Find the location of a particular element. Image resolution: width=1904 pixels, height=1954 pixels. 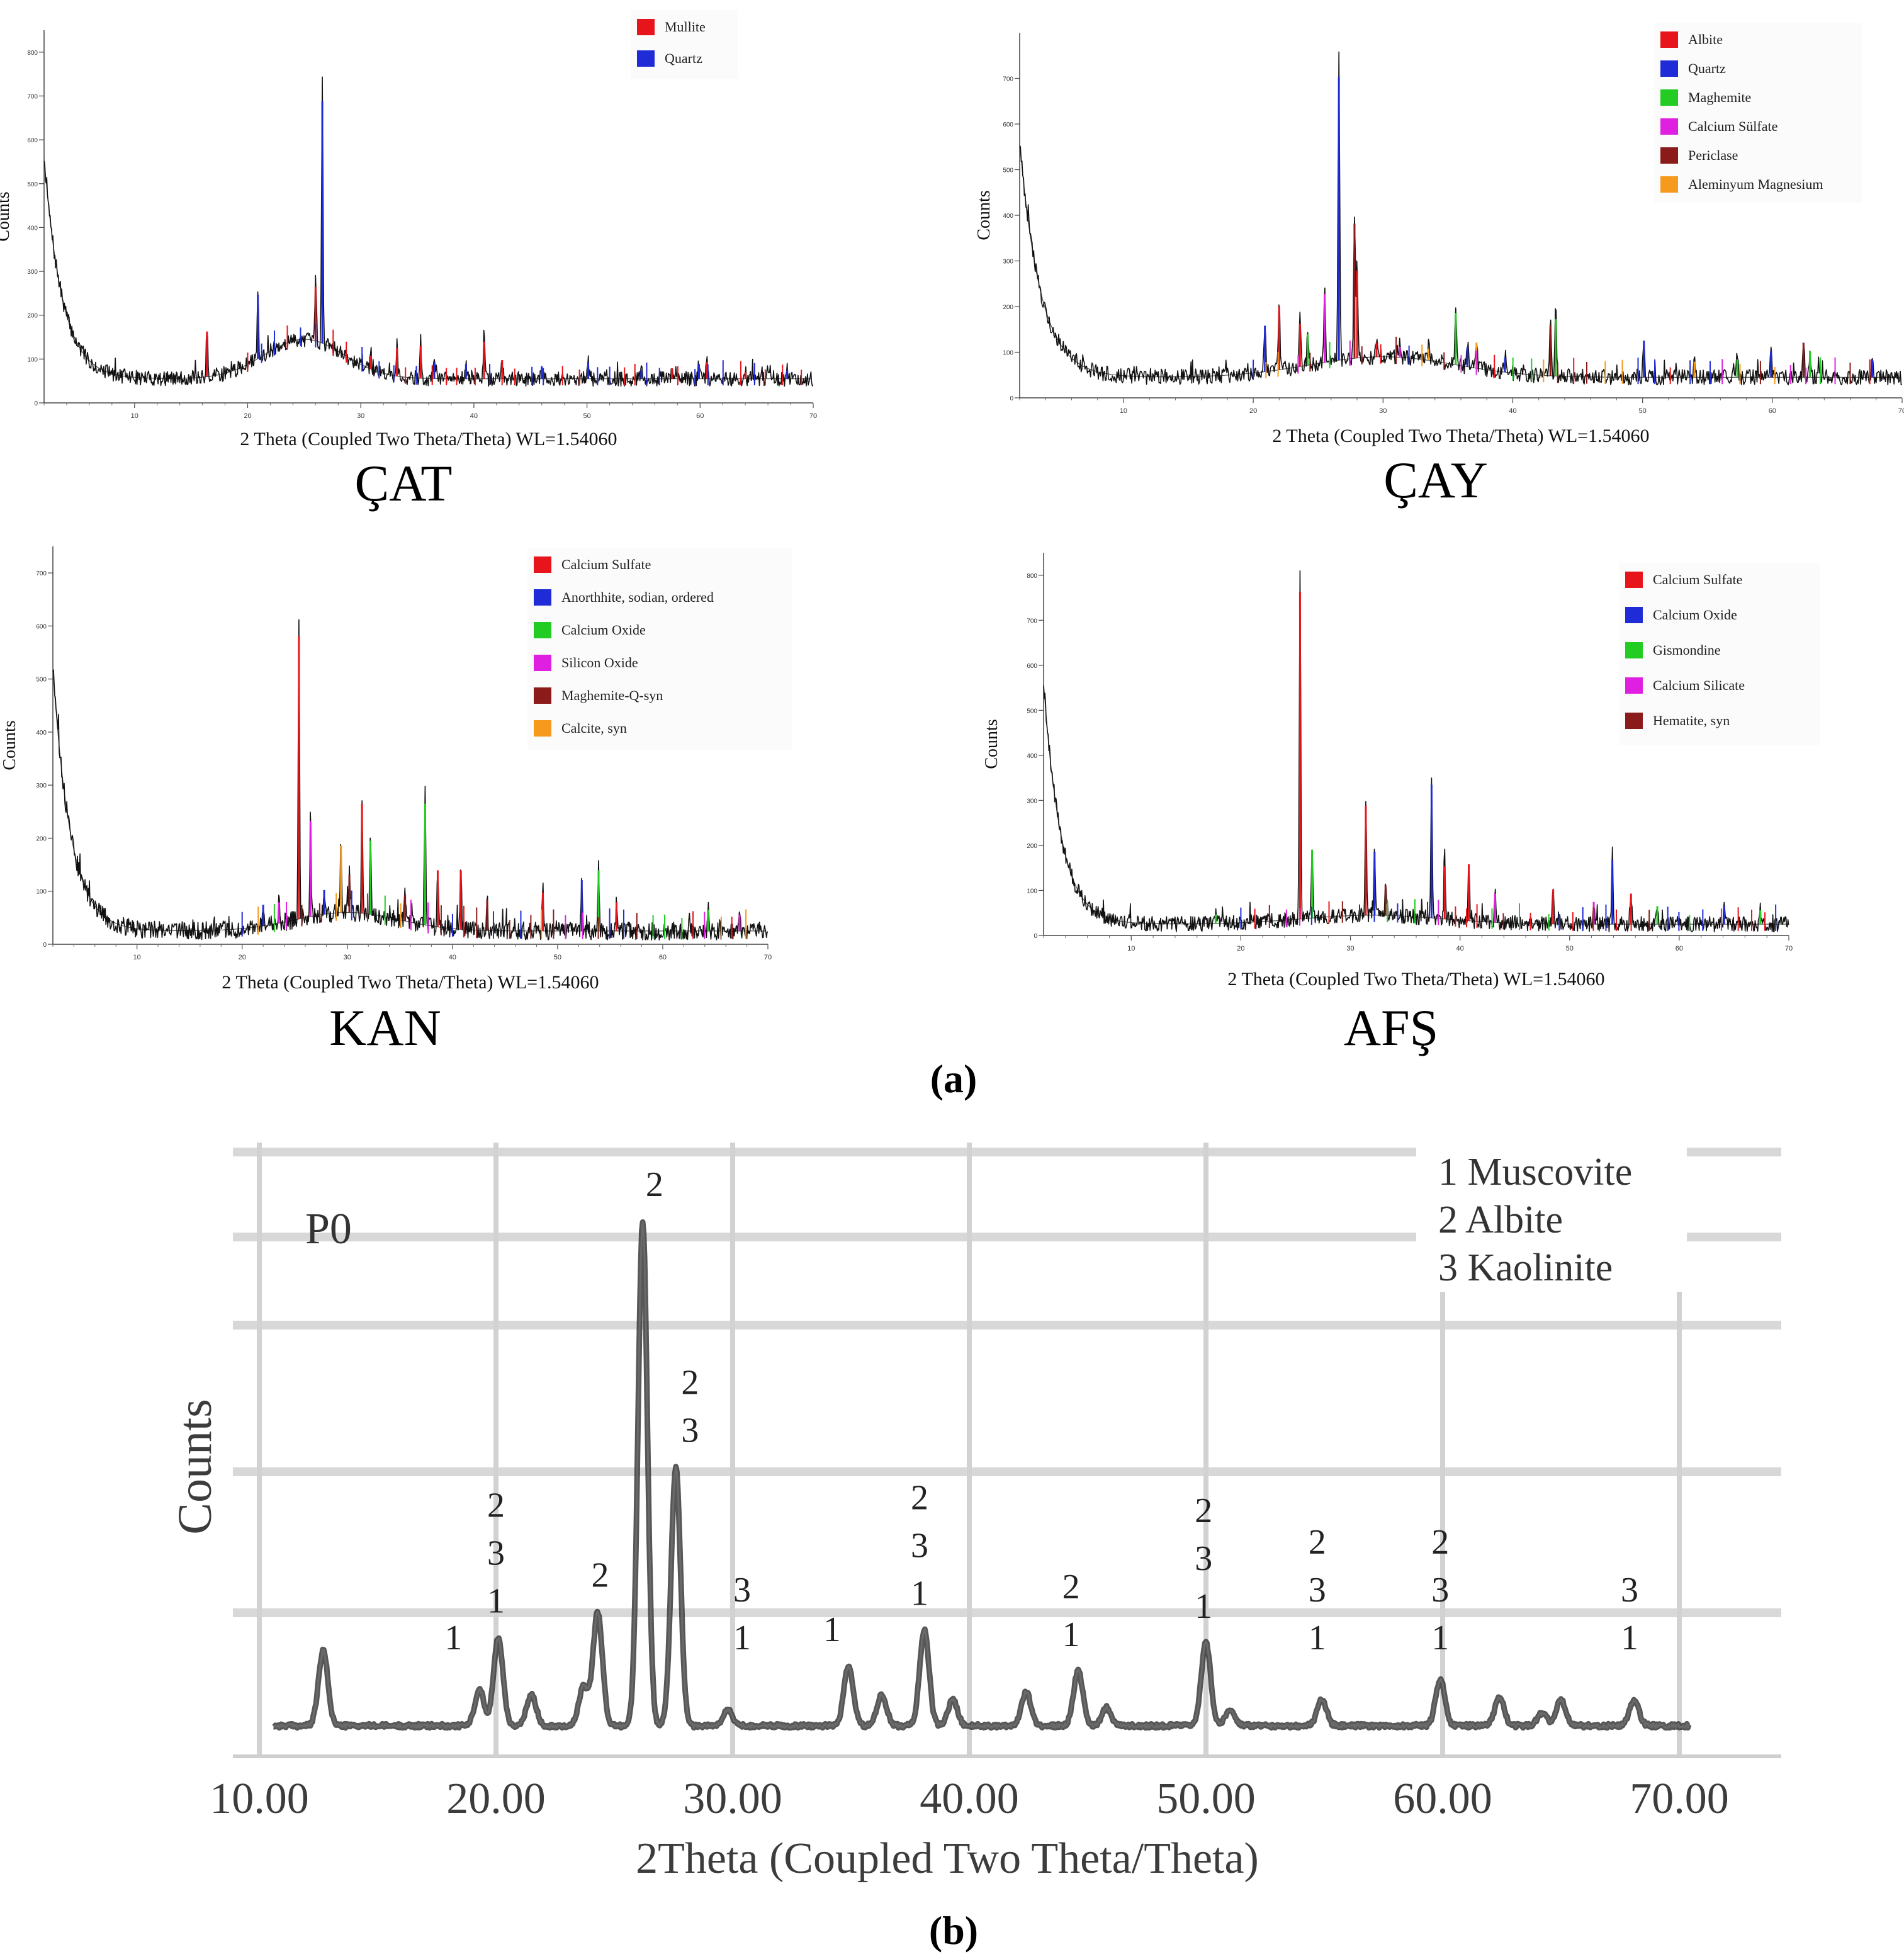

legend-entry: 2 Albite is located at coordinates (1500, 1220).